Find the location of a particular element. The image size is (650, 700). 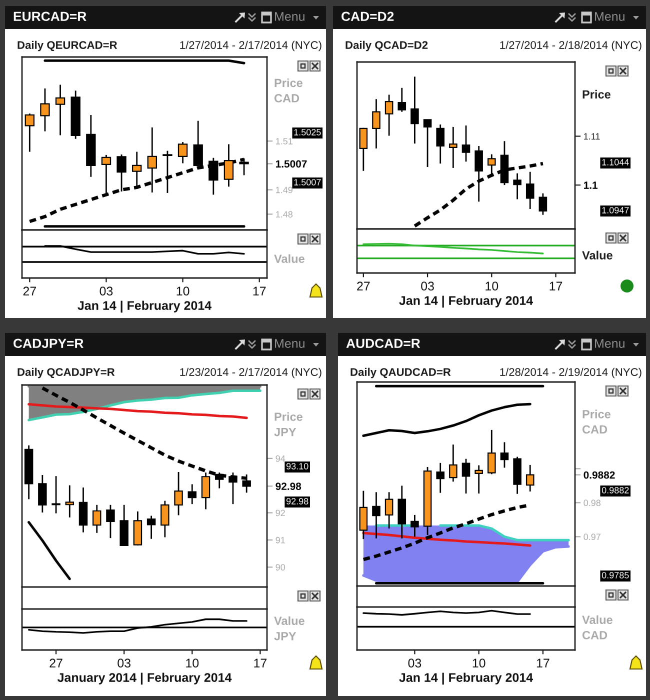

y-tick-label: 91 is located at coordinates (280, 540).